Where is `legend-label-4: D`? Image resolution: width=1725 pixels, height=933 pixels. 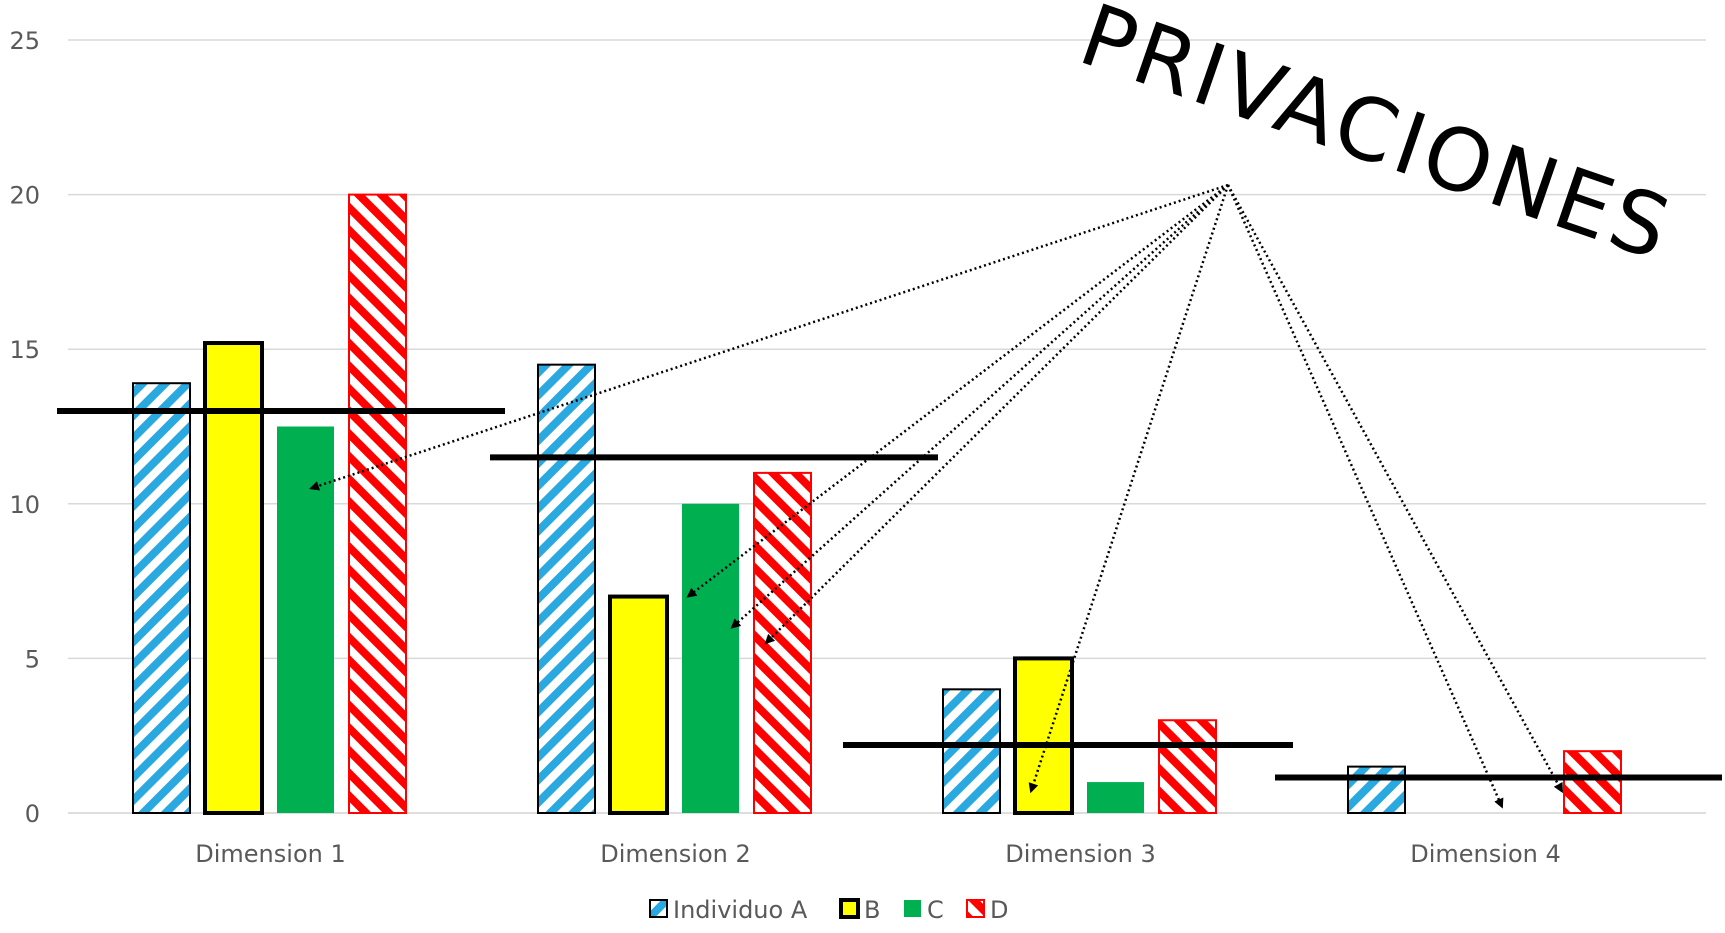 legend-label-4: D is located at coordinates (999, 910).